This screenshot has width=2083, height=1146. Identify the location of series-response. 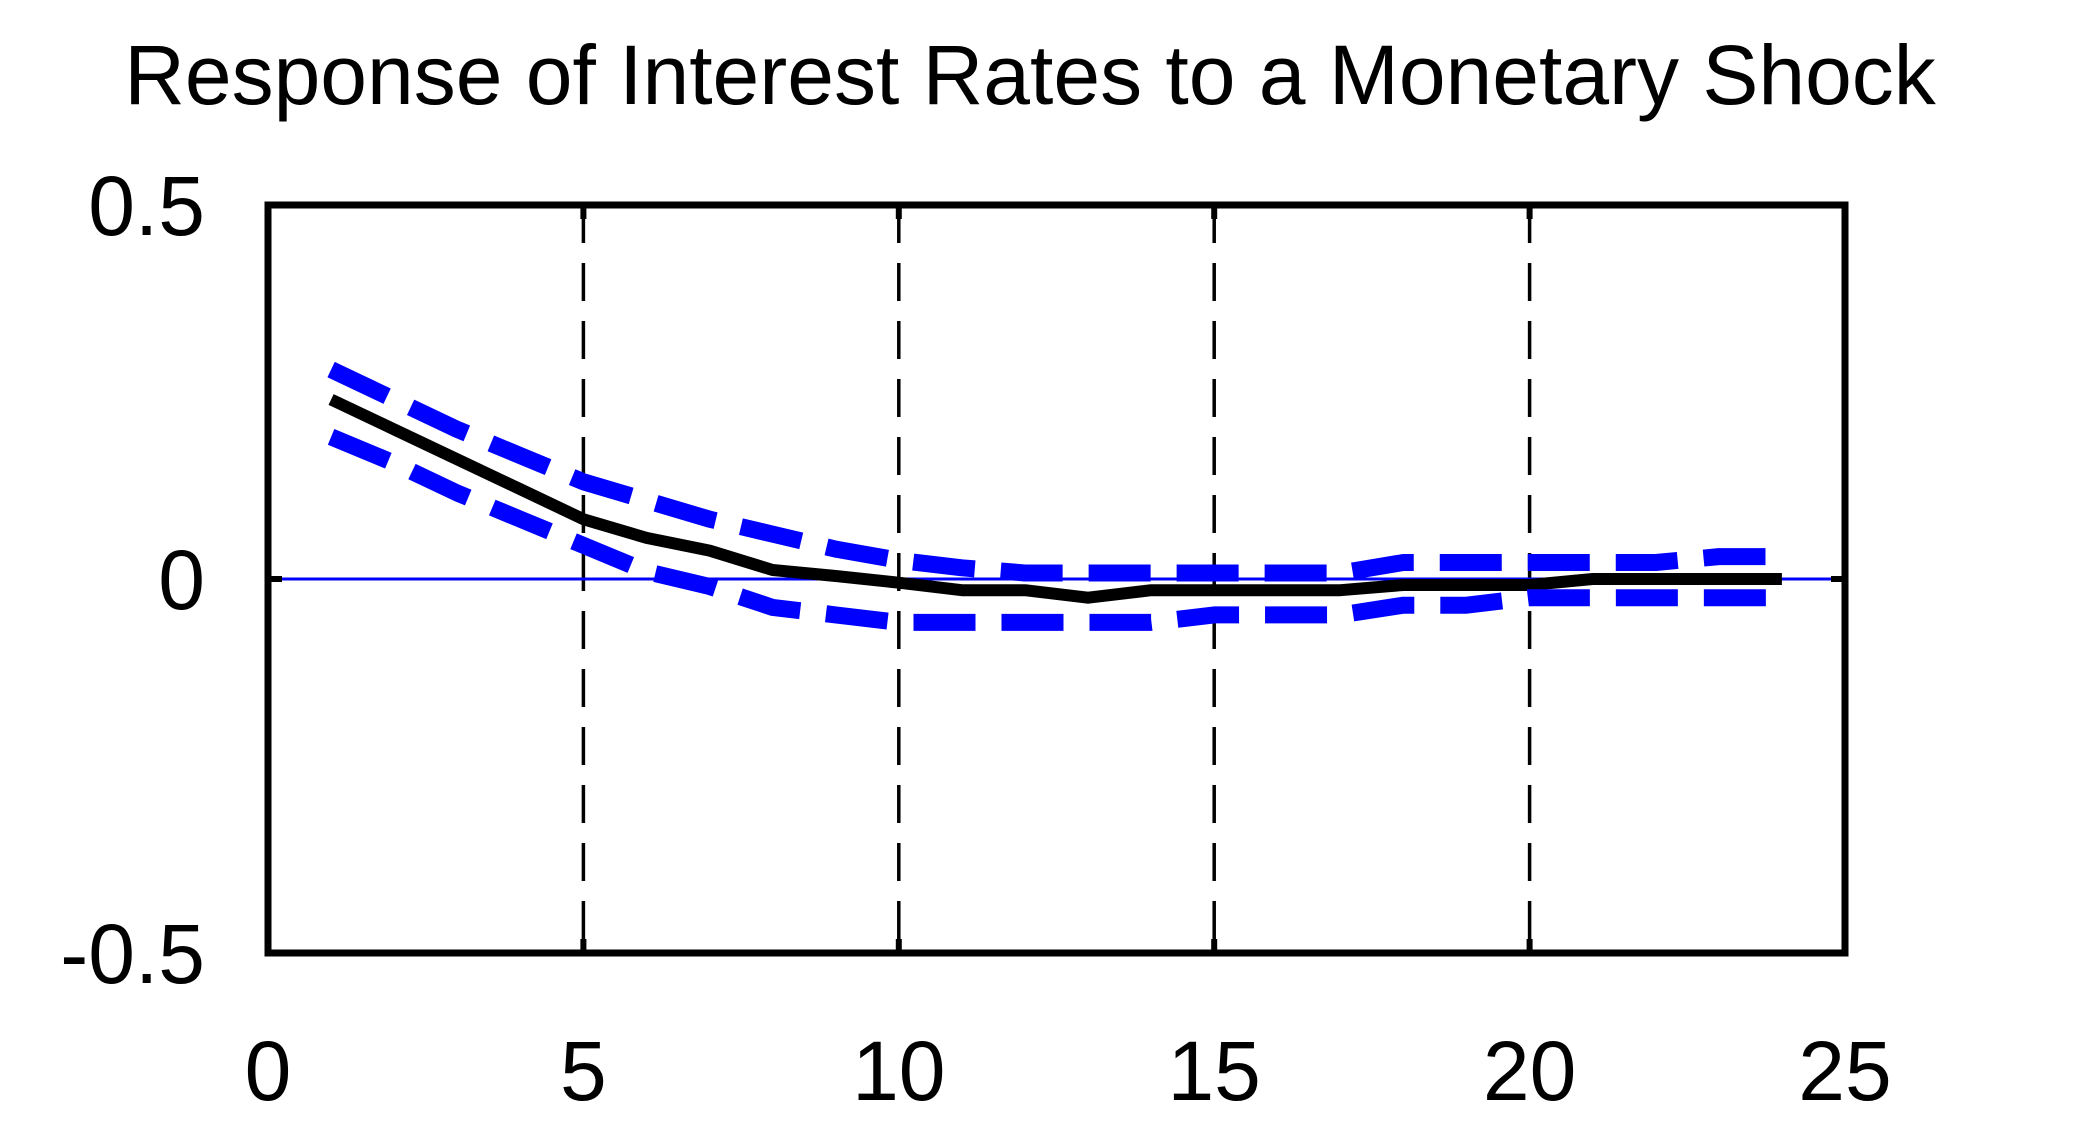
(1055, 499).